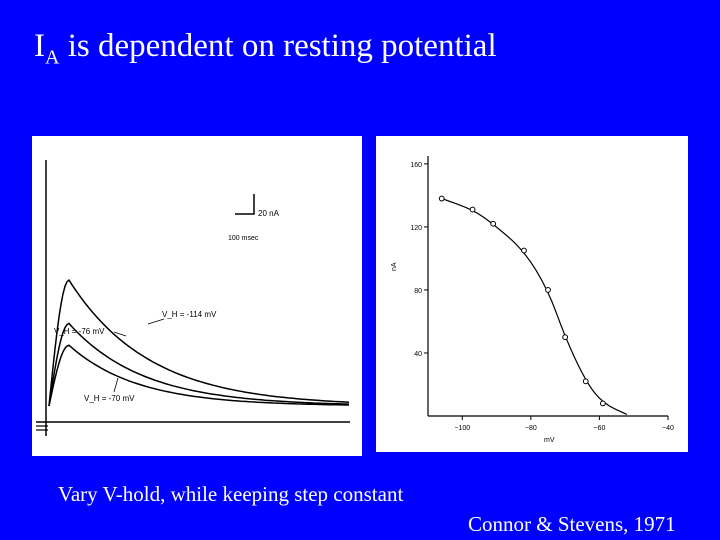 The width and height of the screenshot is (720, 540). Describe the element at coordinates (394, 266) in the screenshot. I see `y-axis-label: nA` at that location.